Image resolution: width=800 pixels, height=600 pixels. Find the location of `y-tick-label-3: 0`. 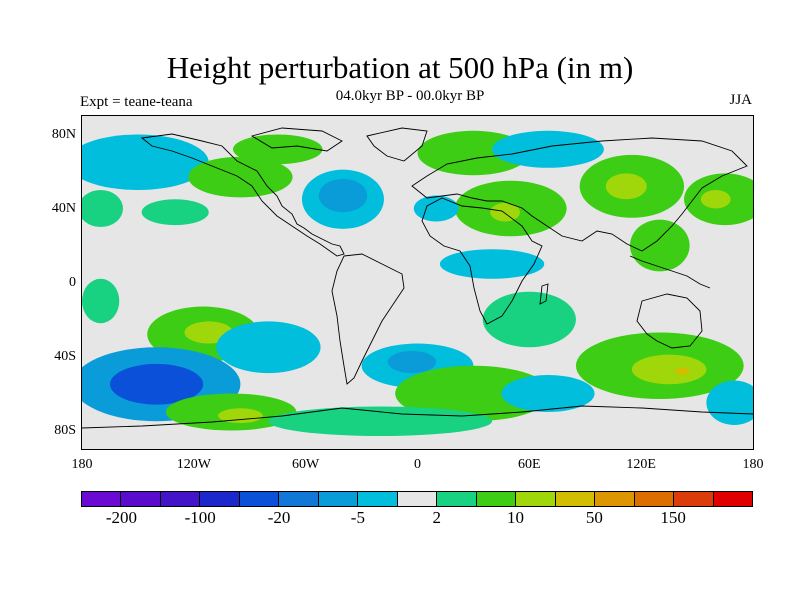

y-tick-label-3: 0 is located at coordinates (72, 282).